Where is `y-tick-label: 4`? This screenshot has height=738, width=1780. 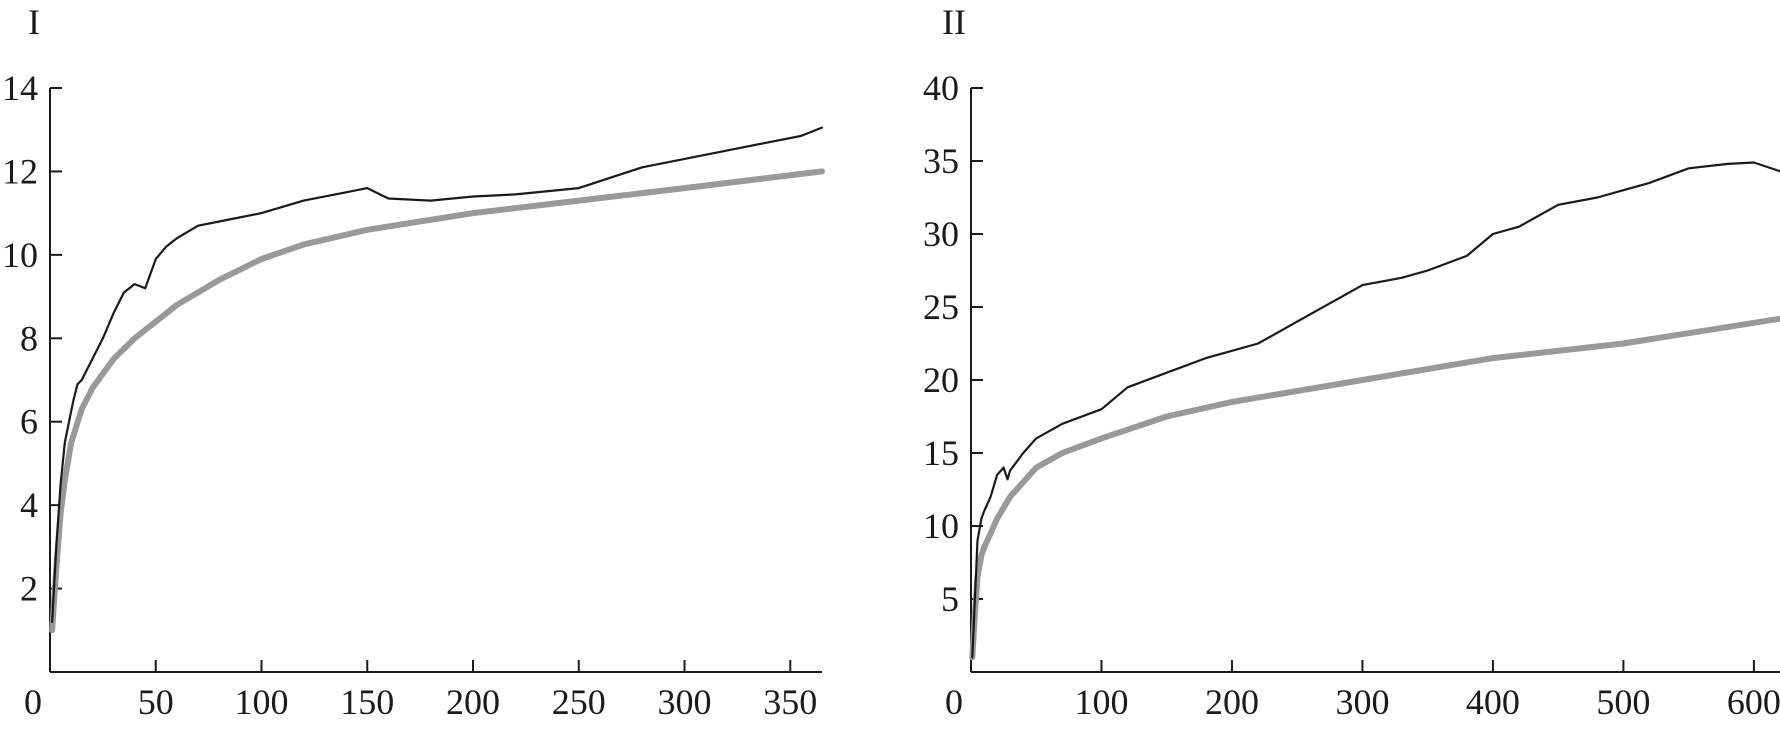 y-tick-label: 4 is located at coordinates (29, 505).